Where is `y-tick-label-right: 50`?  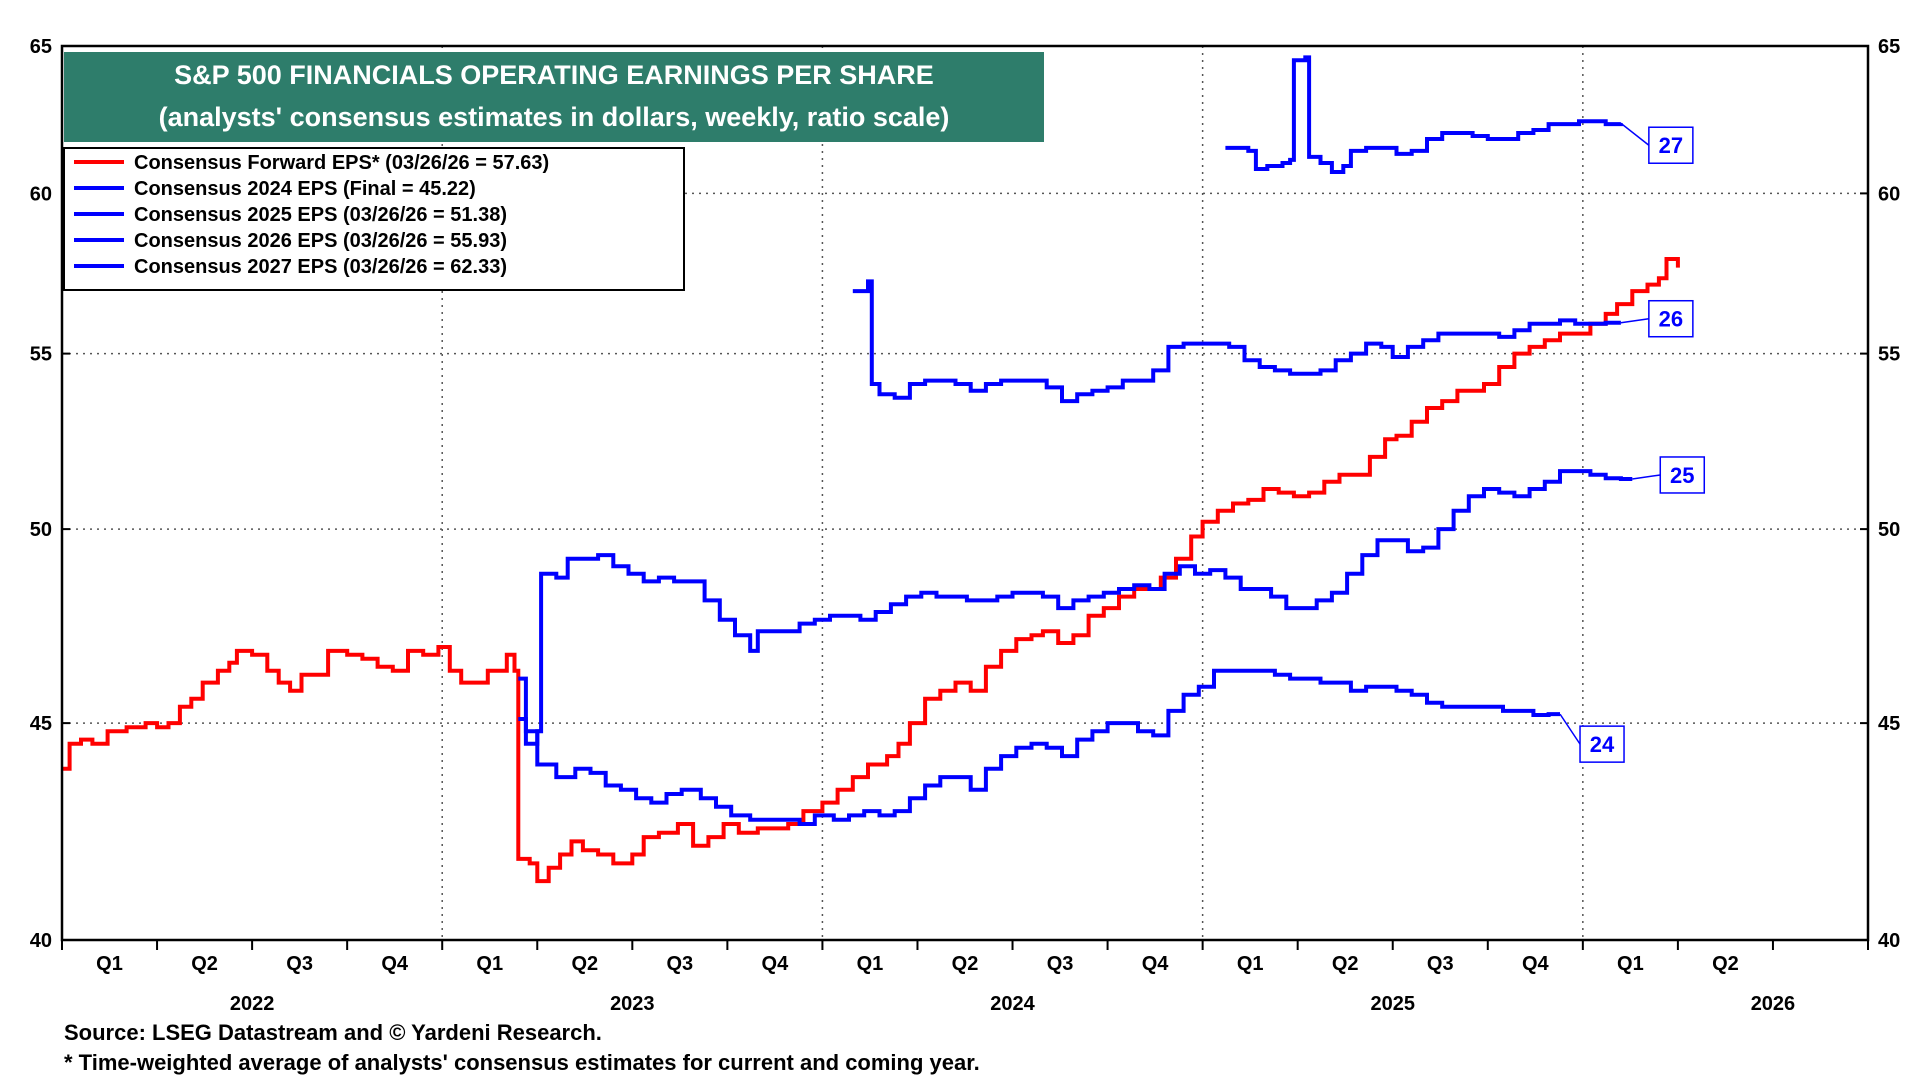 y-tick-label-right: 50 is located at coordinates (1889, 530).